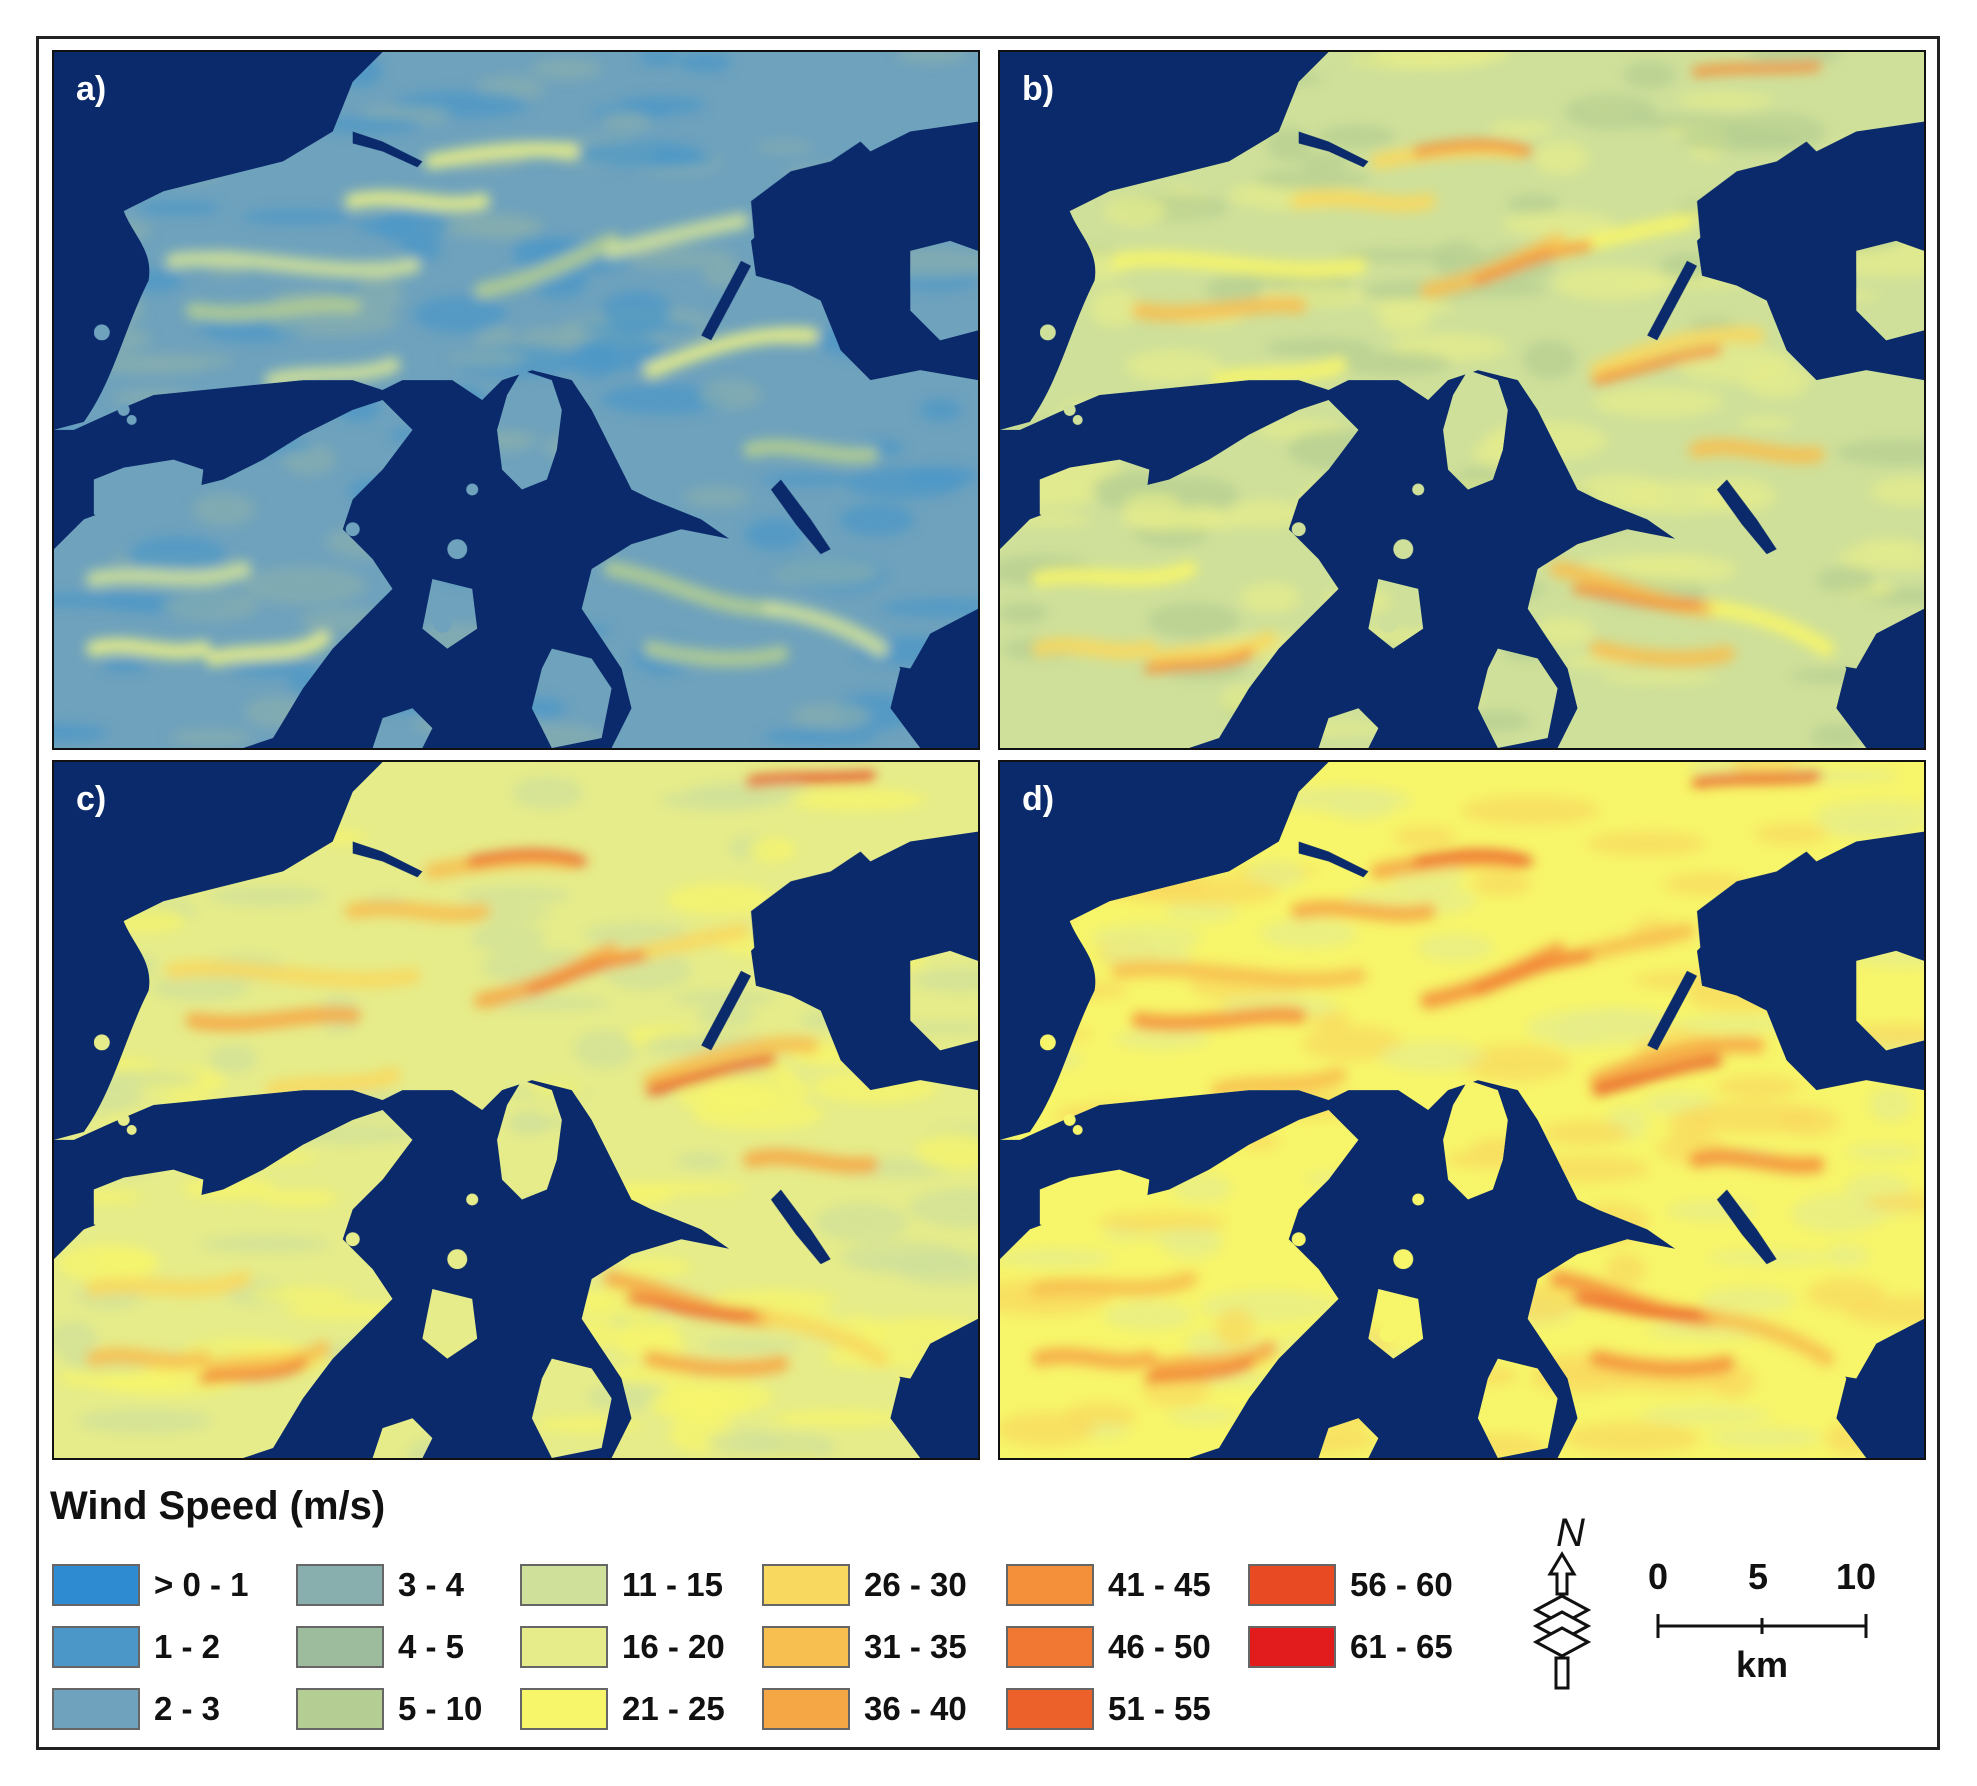 This screenshot has width=1977, height=1786. I want to click on panel-label: b), so click(1038, 89).